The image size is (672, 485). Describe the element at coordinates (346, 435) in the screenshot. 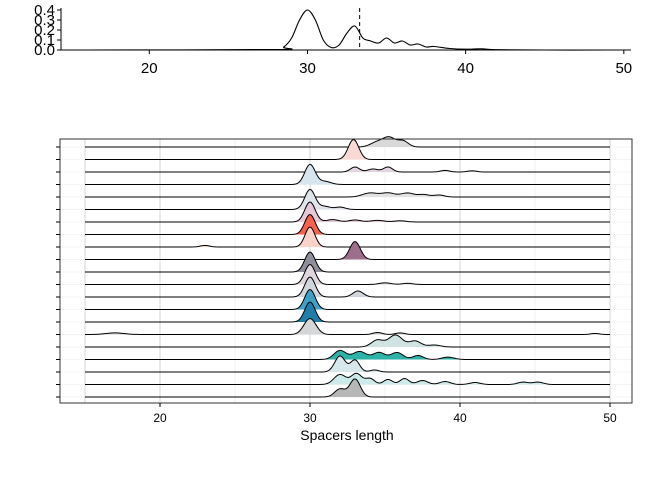

I see `x-axis-label: Spacers length` at that location.